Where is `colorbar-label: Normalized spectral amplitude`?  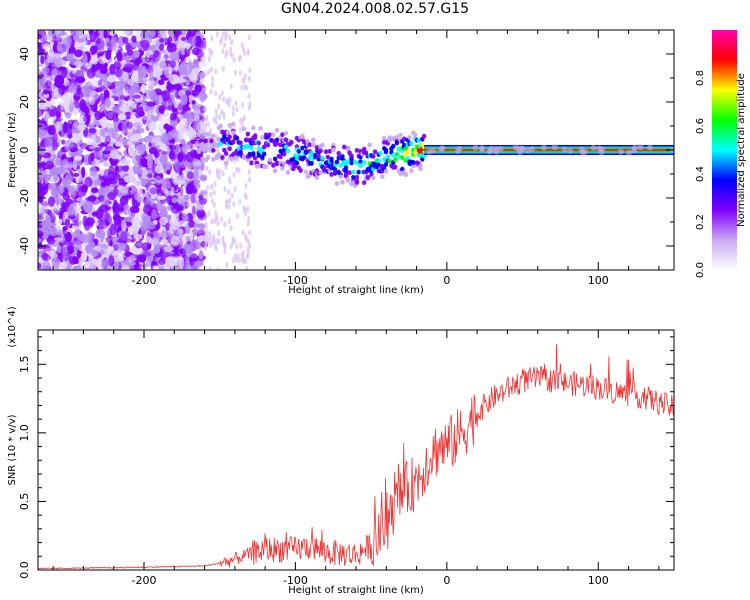
colorbar-label: Normalized spectral amplitude is located at coordinates (741, 150).